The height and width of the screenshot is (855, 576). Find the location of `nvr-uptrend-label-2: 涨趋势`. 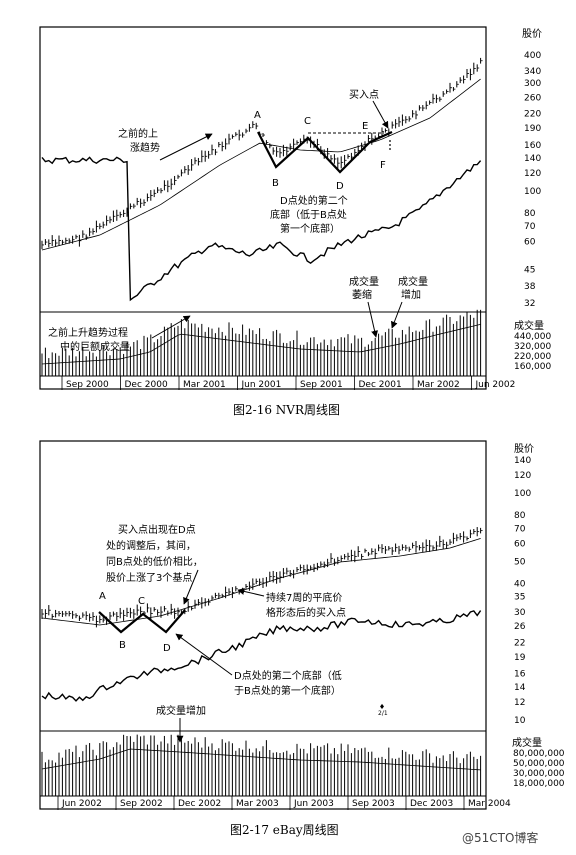

nvr-uptrend-label-2: 涨趋势 is located at coordinates (145, 147).